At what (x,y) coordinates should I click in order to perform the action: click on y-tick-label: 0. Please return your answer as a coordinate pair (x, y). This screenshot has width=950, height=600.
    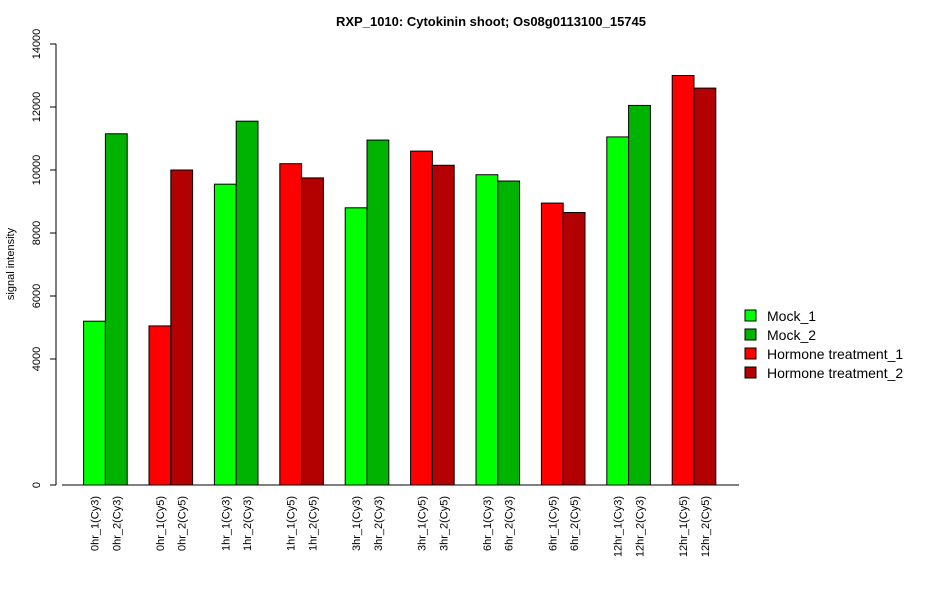
    Looking at the image, I should click on (37, 485).